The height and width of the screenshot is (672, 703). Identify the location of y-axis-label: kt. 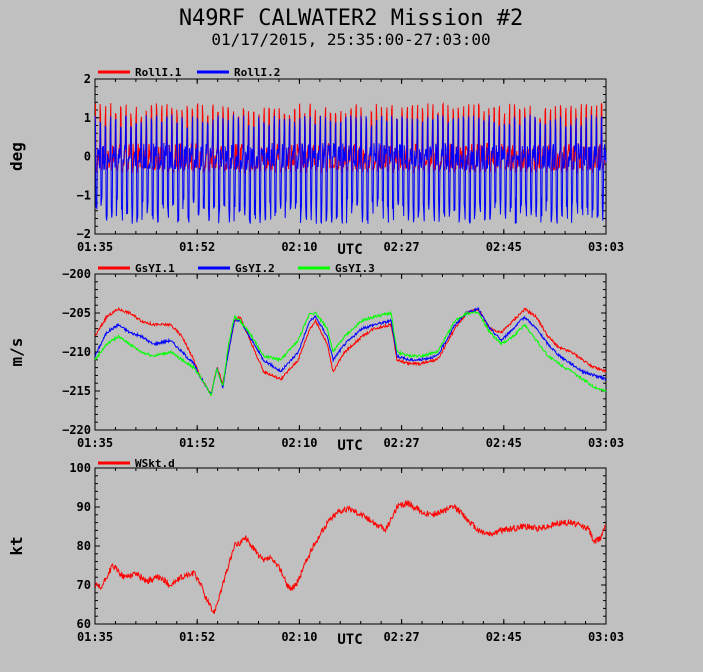
(16, 545).